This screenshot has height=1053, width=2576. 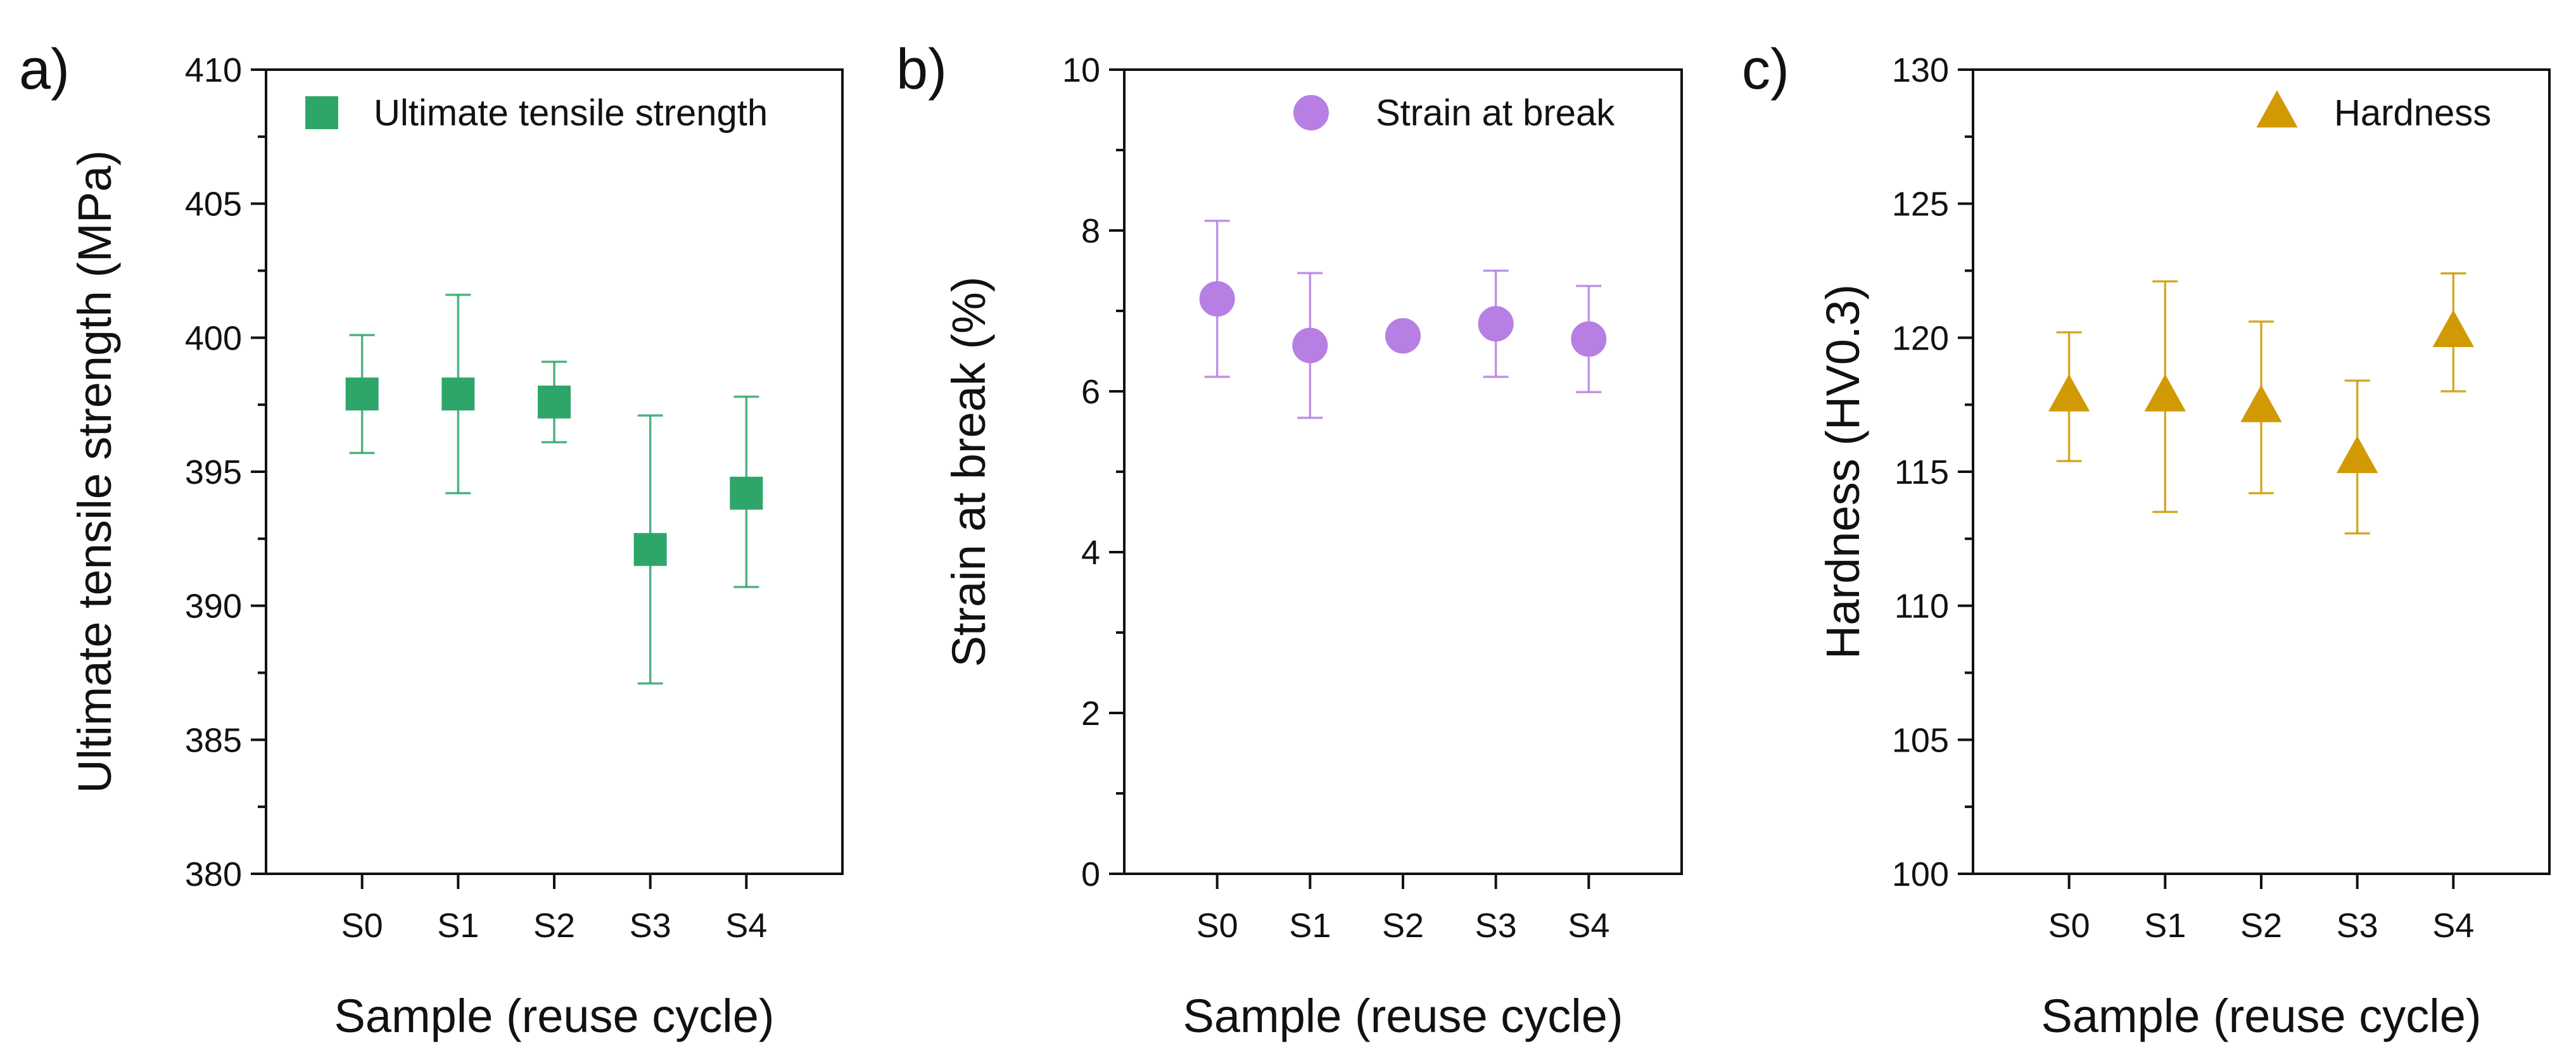 What do you see at coordinates (45, 69) in the screenshot?
I see `panel-label: a)` at bounding box center [45, 69].